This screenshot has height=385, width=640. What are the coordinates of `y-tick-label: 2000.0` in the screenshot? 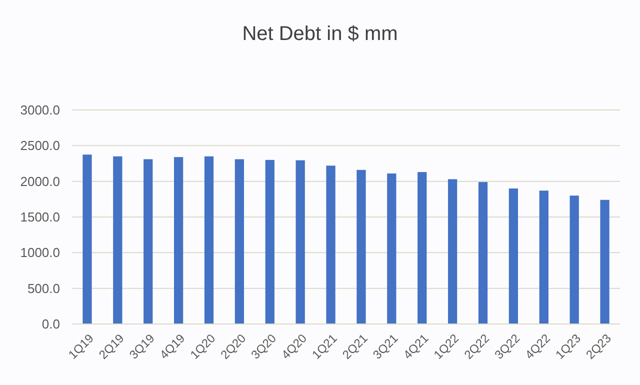 It's located at (40, 181).